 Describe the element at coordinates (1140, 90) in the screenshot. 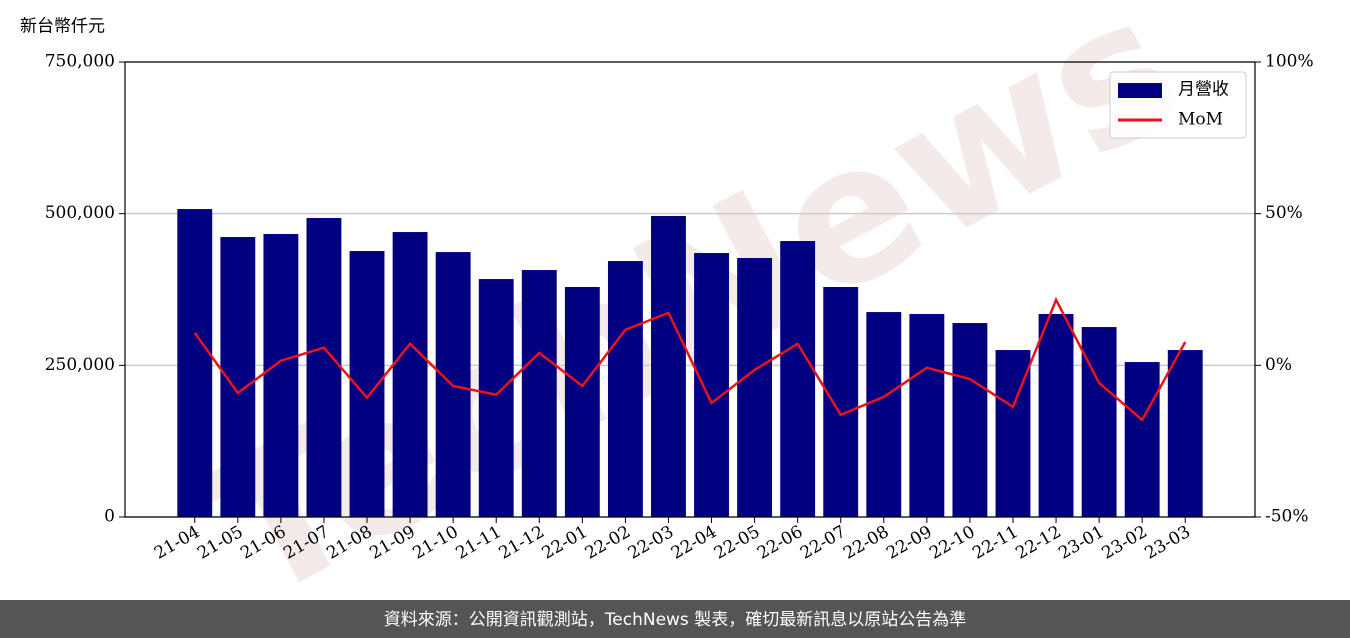

I see `legend-swatch` at that location.